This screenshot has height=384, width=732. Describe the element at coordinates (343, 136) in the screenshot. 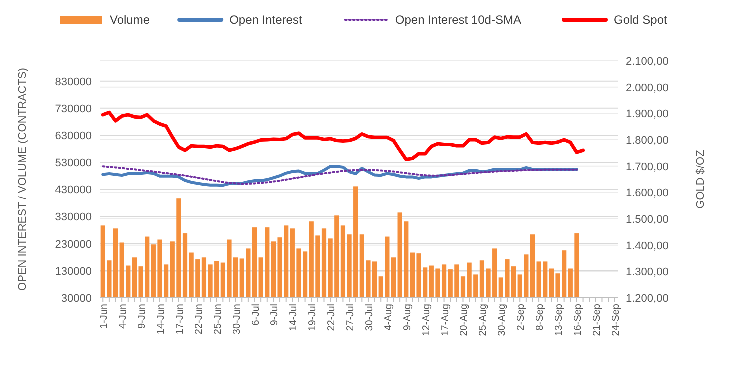

I see `line-series` at that location.